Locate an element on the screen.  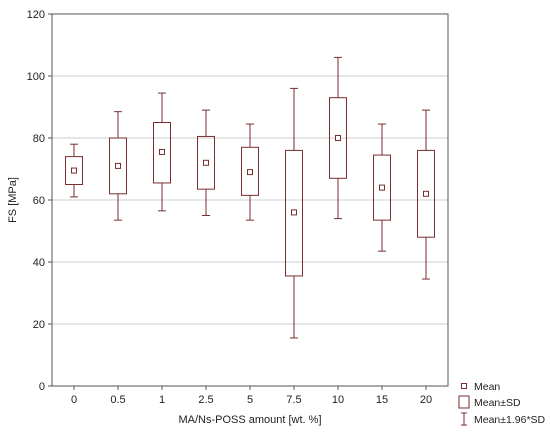
x-tick-label: 2.5 is located at coordinates (205, 400).